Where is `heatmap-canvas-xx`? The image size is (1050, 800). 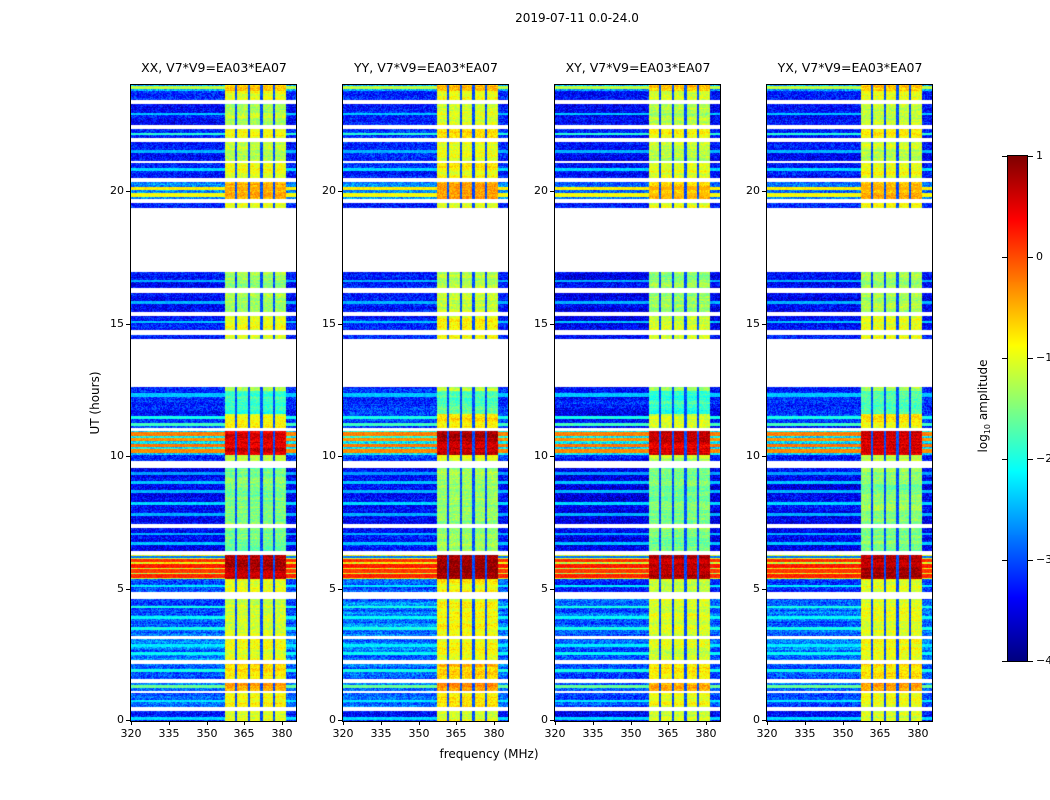
heatmap-canvas-xx is located at coordinates (213, 403).